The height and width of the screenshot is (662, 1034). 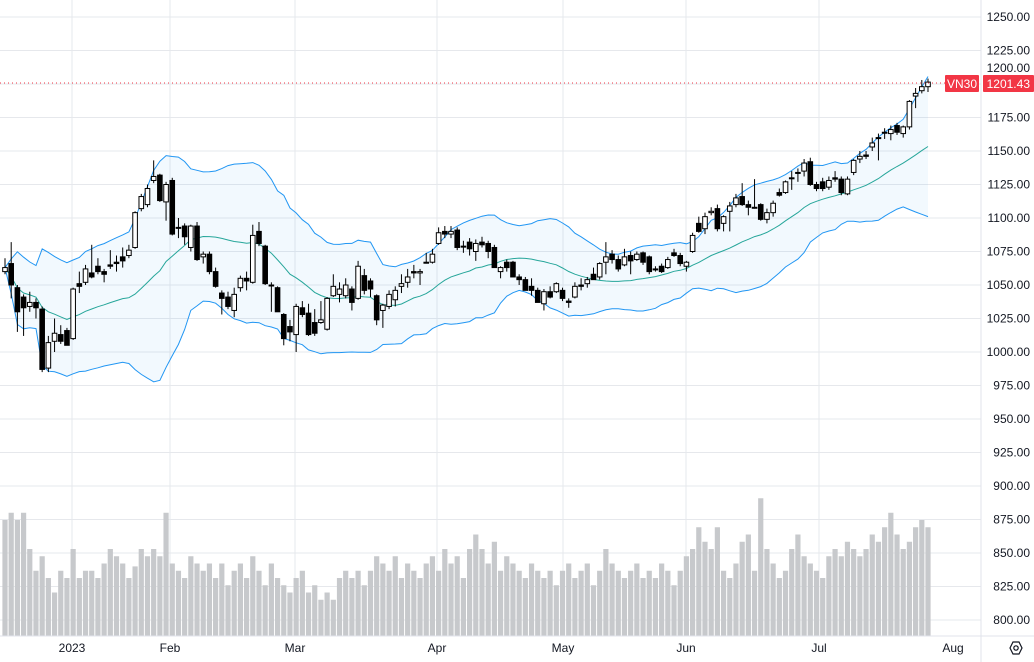 I want to click on last-price-badge: 1201.43, so click(x=1008, y=83).